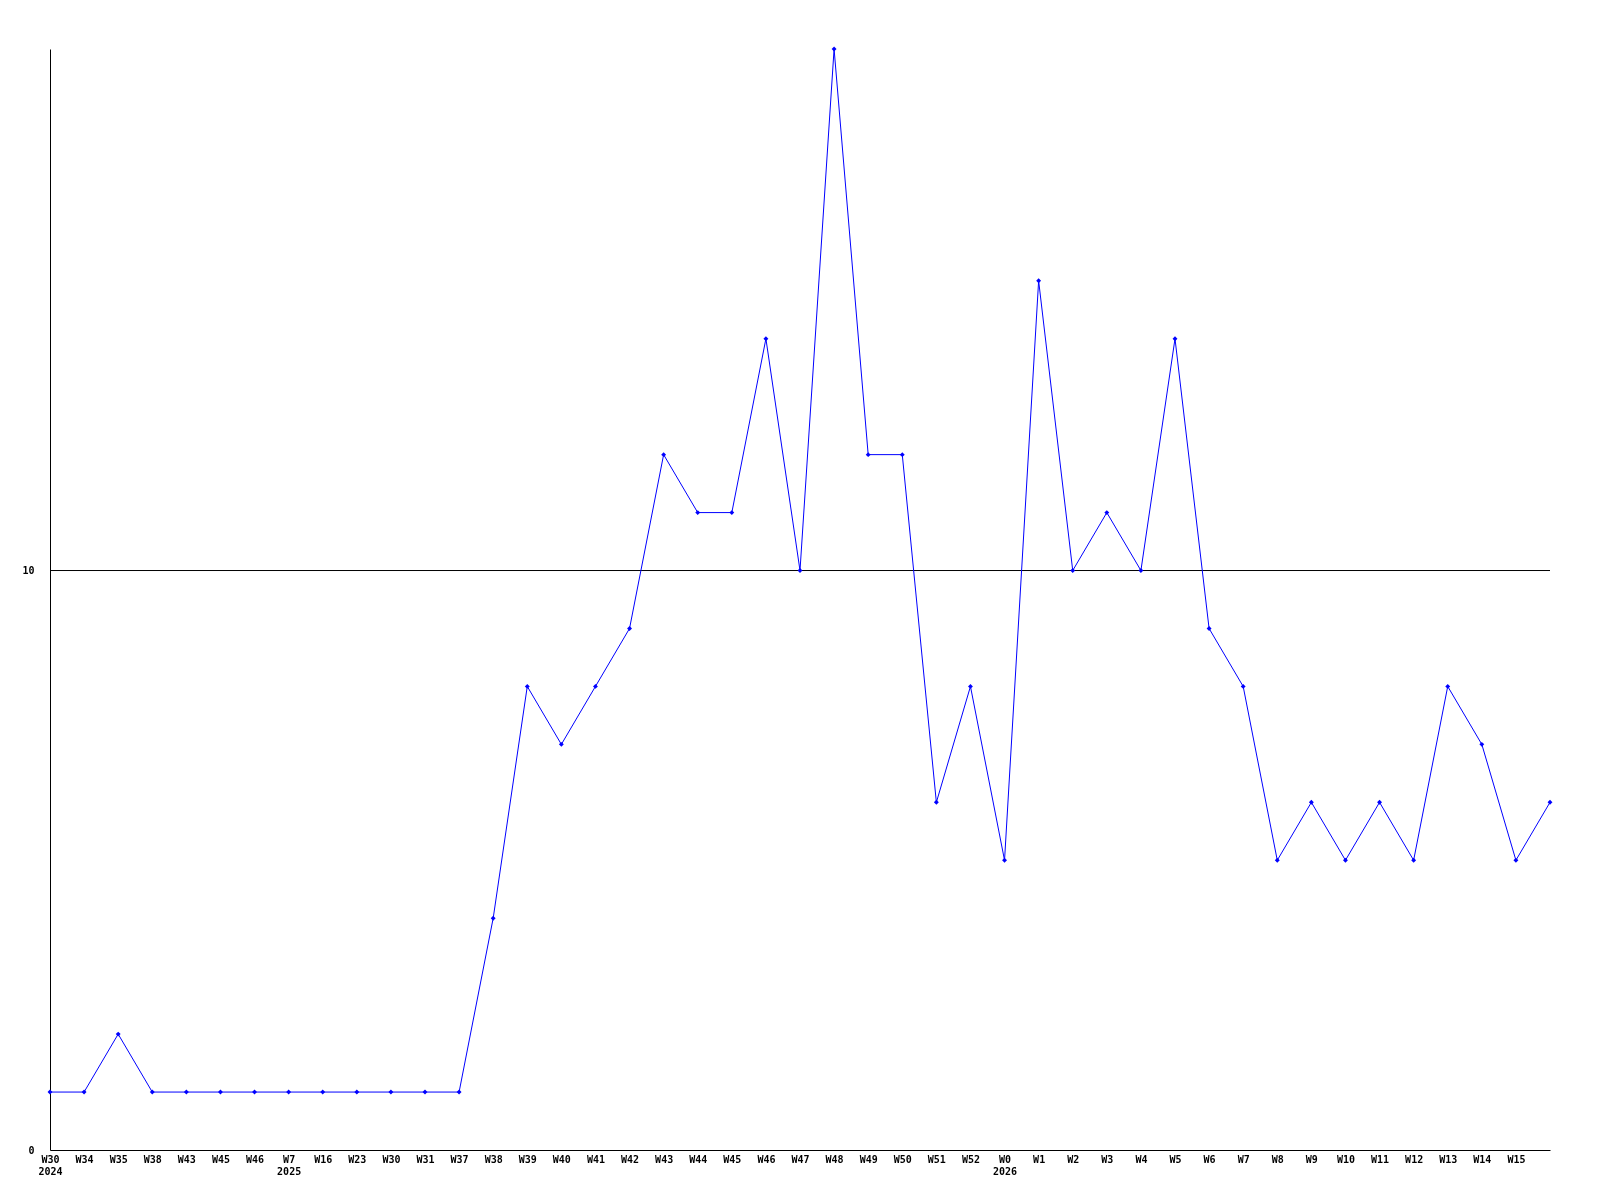 The image size is (1600, 1200). Describe the element at coordinates (970, 1159) in the screenshot. I see `x-tick-label: W52` at that location.